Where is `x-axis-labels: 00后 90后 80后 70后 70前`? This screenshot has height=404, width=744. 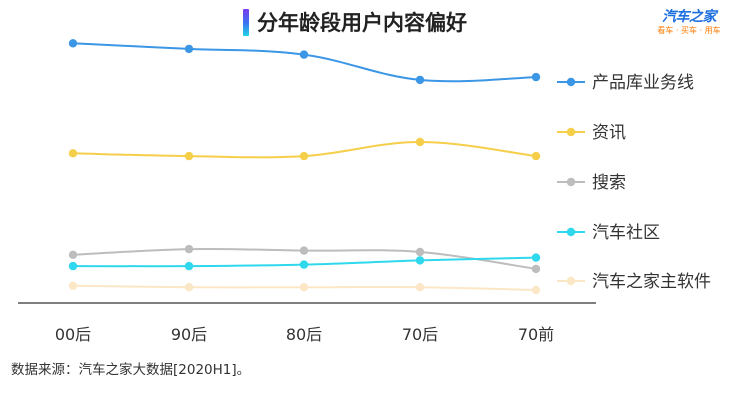
x-axis-labels: 00后 90后 80后 70后 70前 is located at coordinates (304, 334).